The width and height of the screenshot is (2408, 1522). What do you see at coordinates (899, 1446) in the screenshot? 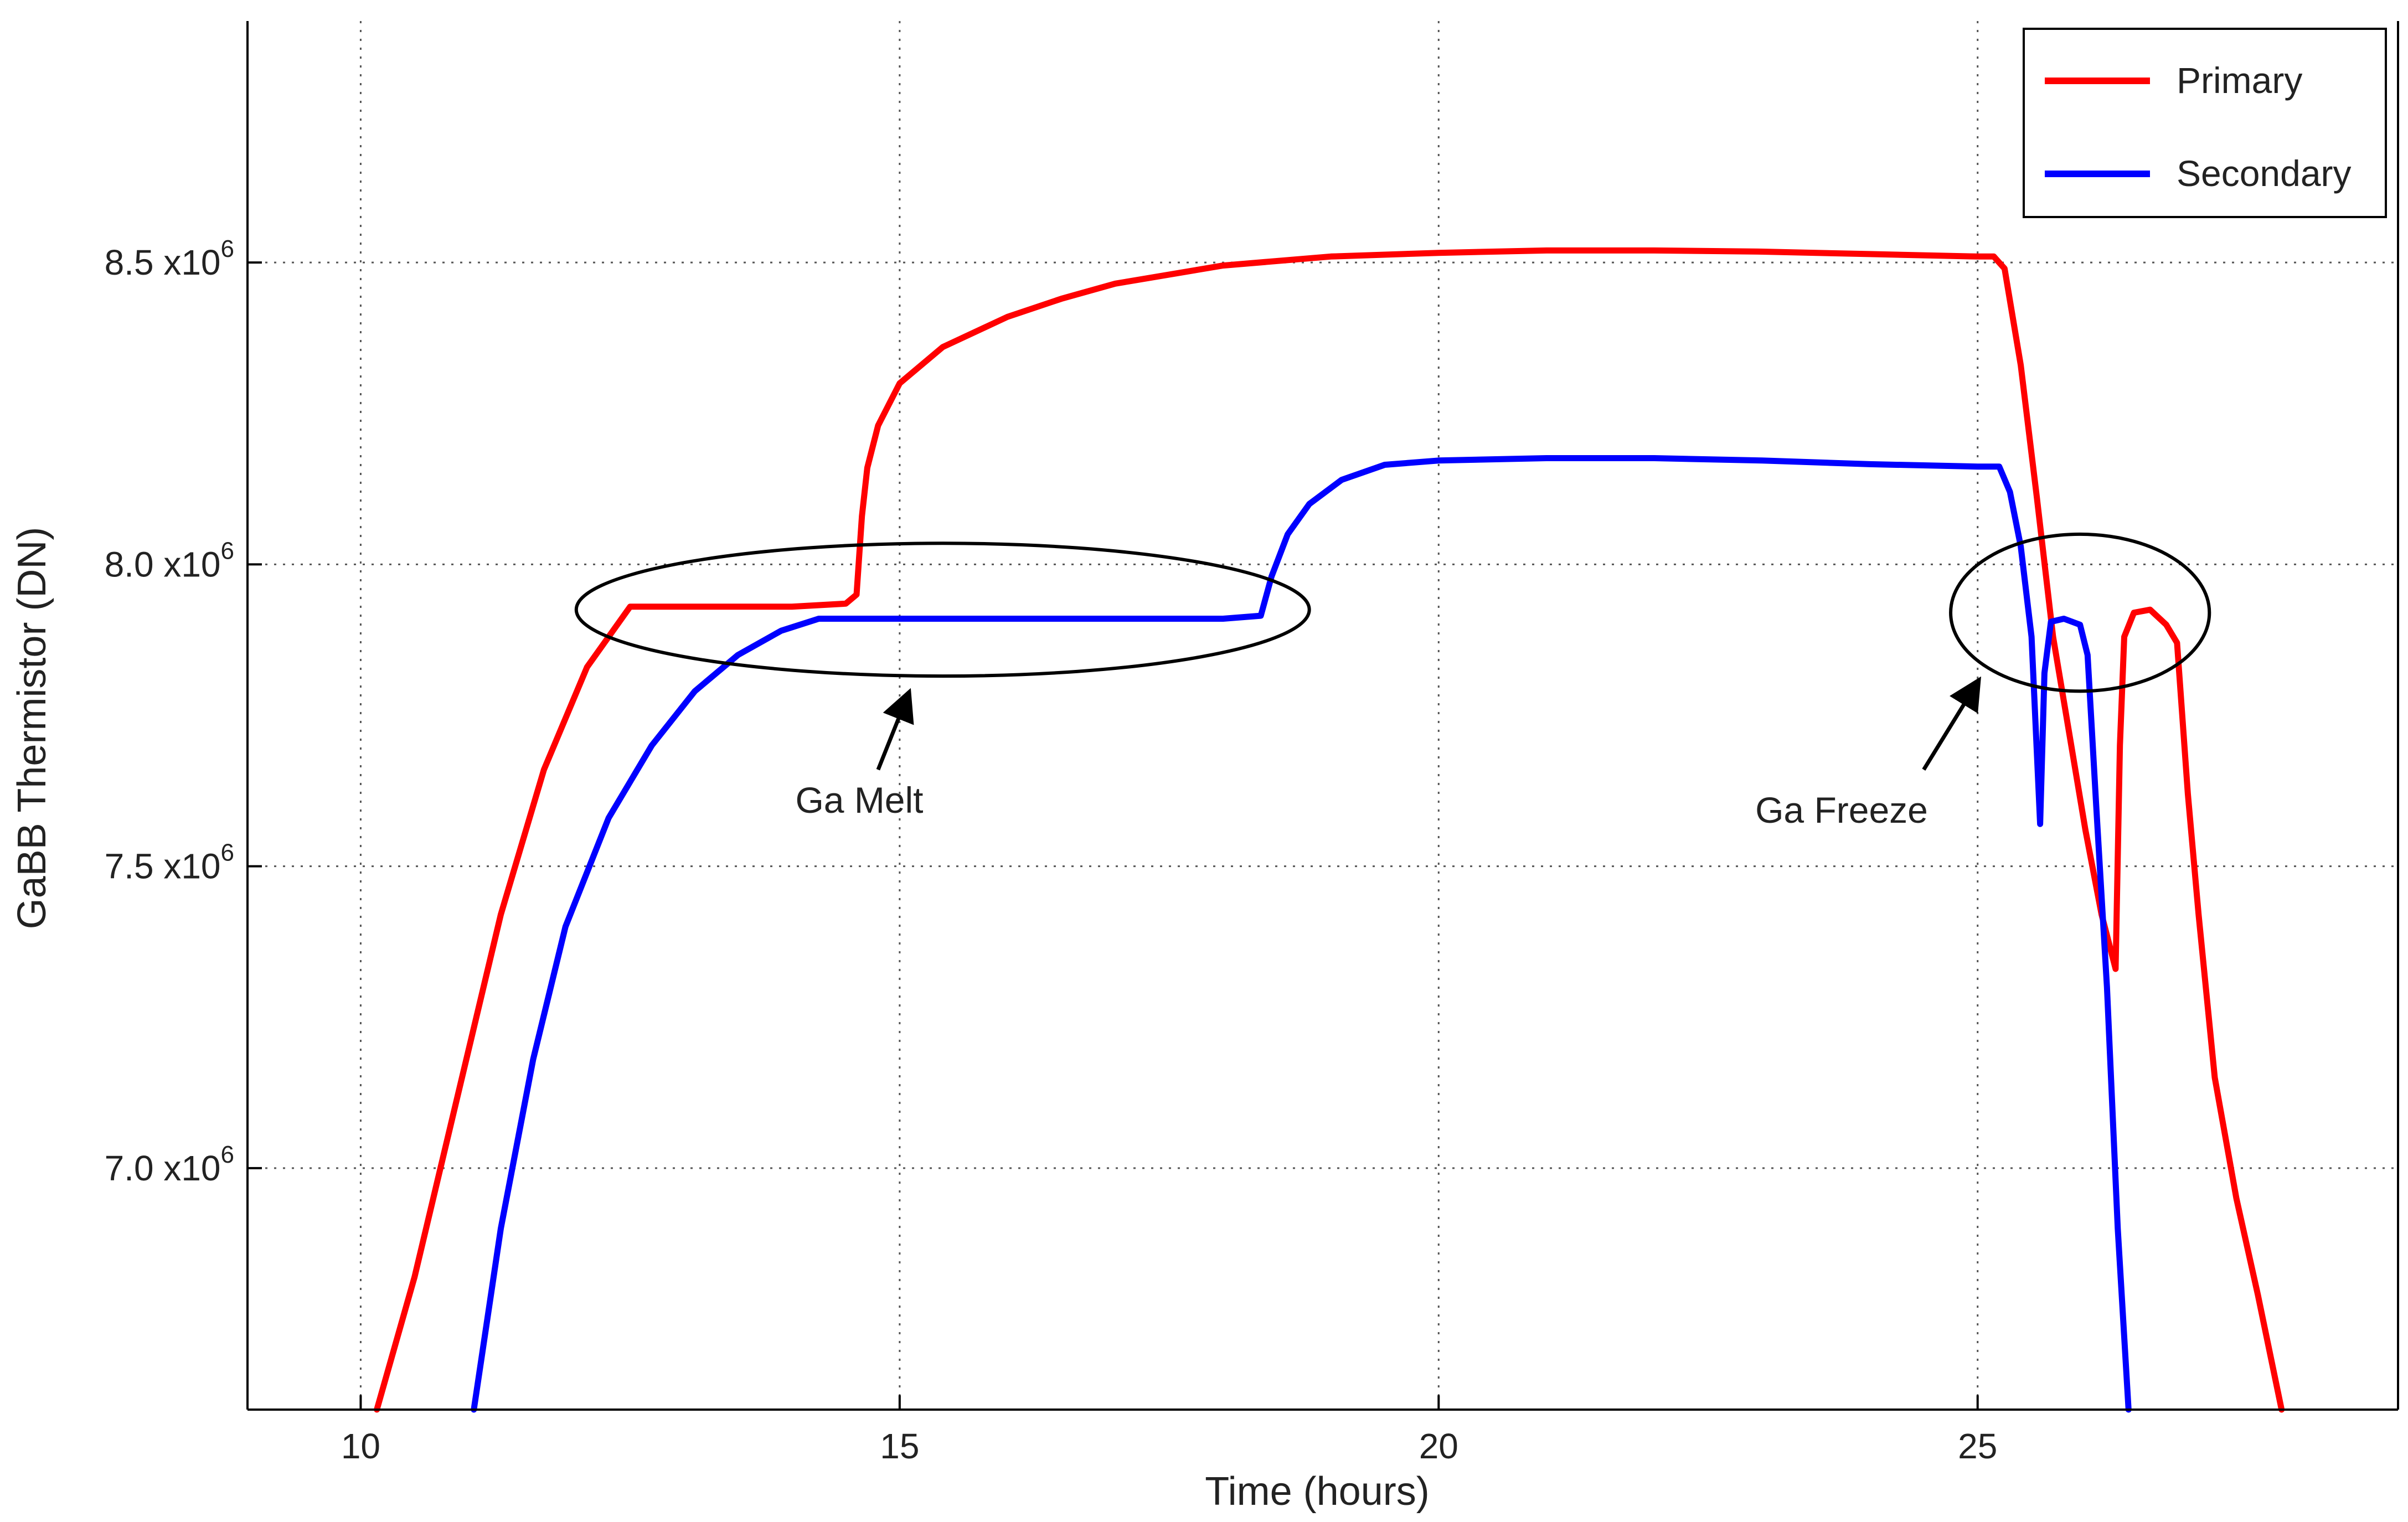
I see `x-tick-label: 15` at bounding box center [899, 1446].